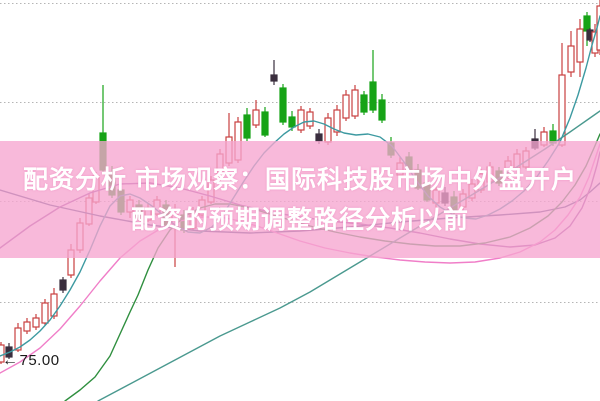  What do you see at coordinates (39, 360) in the screenshot?
I see `price-annotation-value: 75.00` at bounding box center [39, 360].